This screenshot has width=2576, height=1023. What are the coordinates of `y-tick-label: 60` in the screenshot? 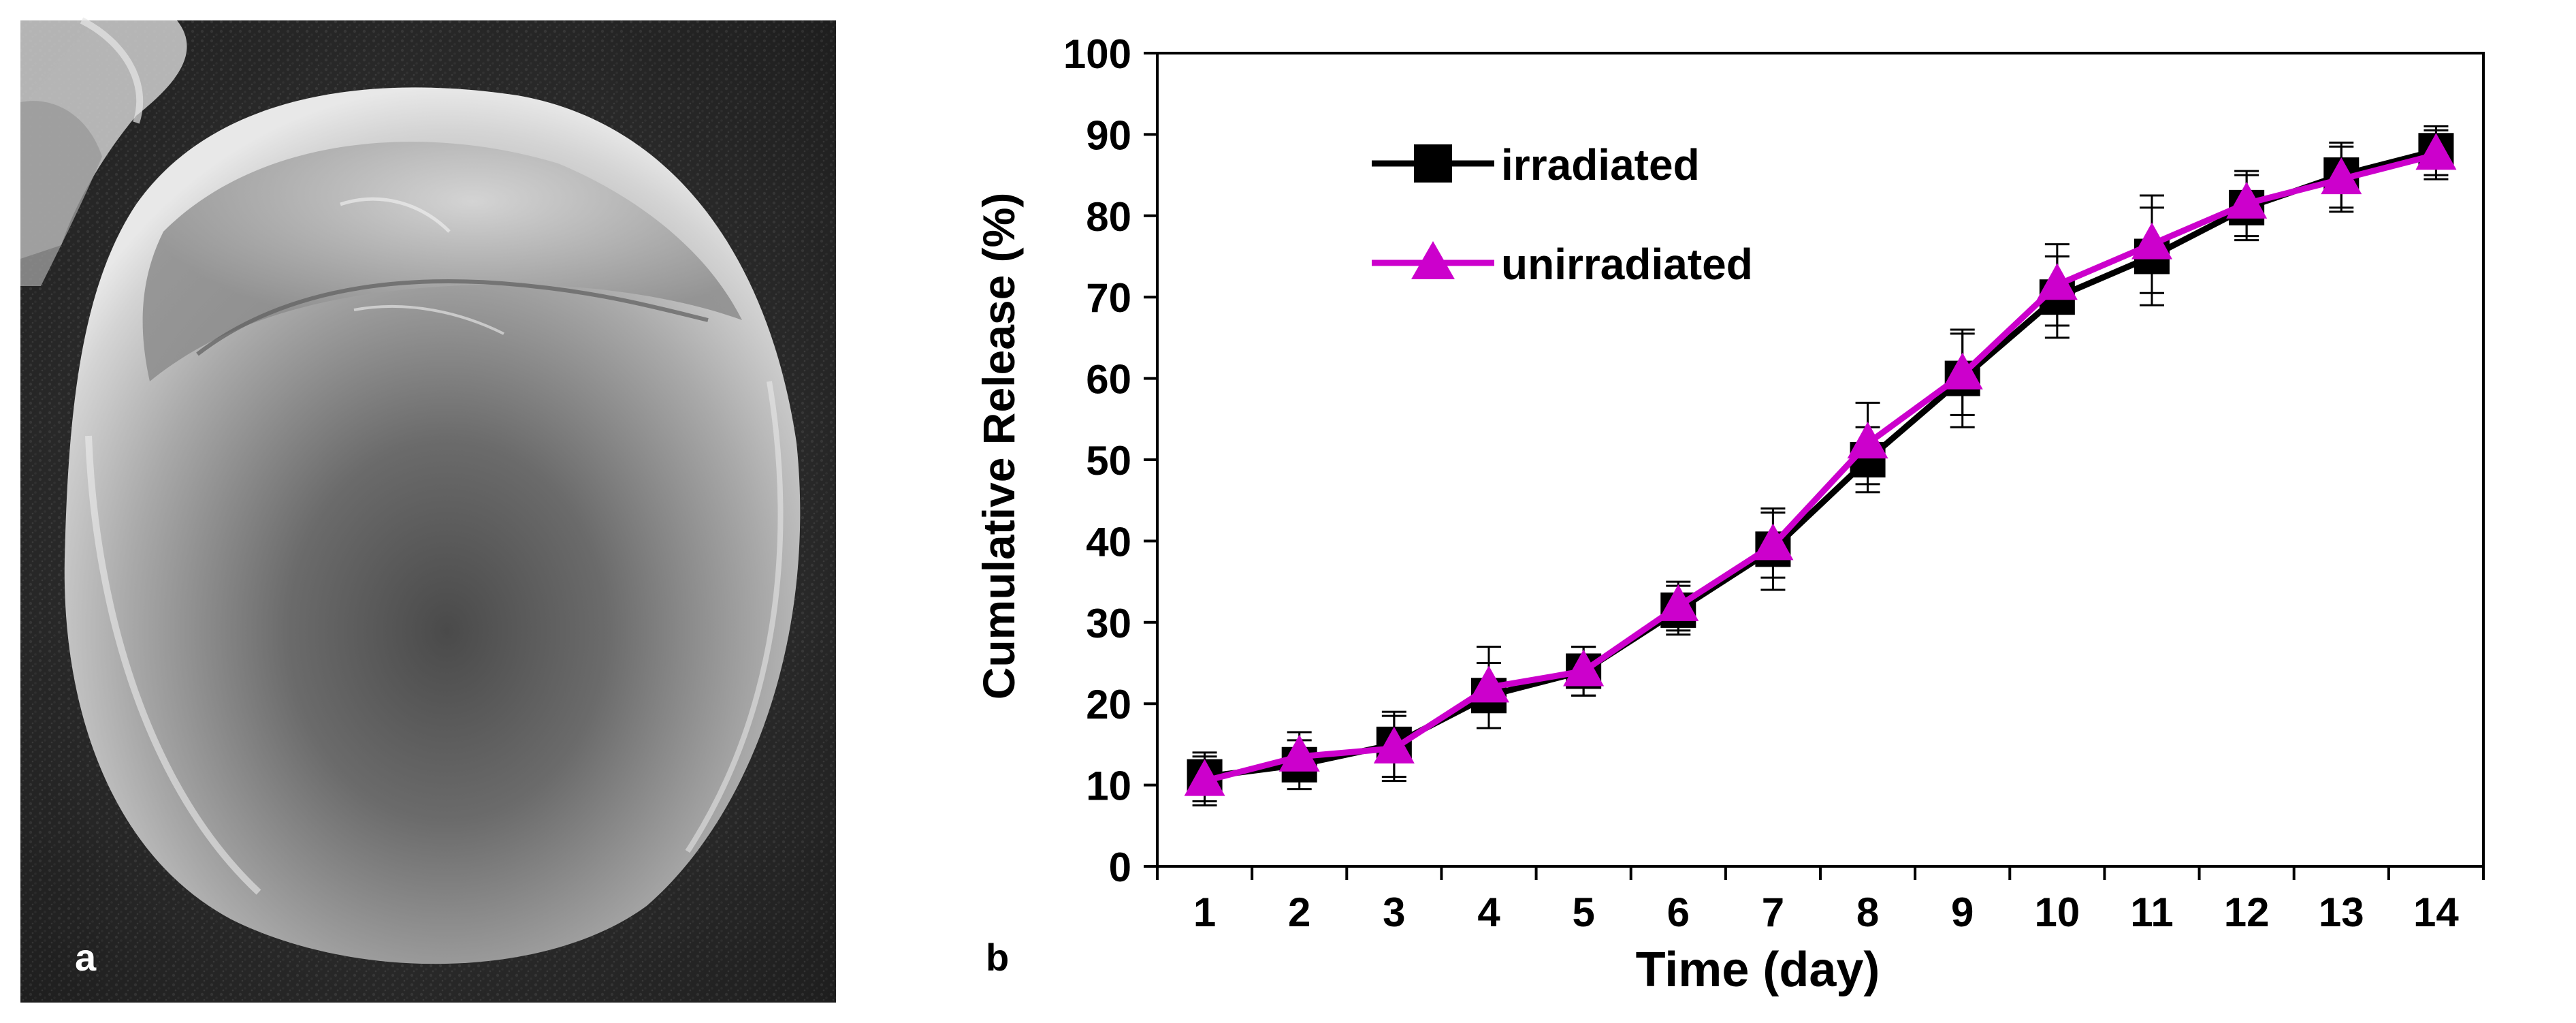 It's located at (1108, 380).